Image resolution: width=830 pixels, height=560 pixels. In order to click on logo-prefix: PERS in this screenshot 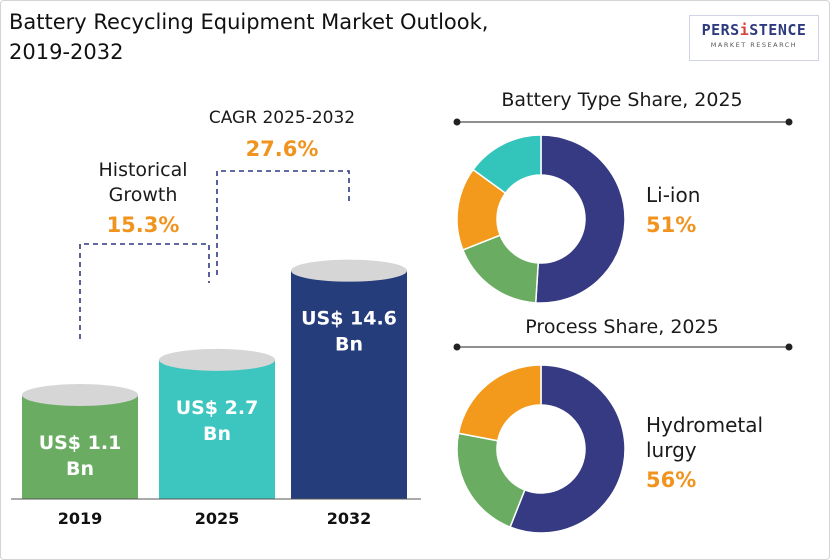, I will do `click(720, 30)`.